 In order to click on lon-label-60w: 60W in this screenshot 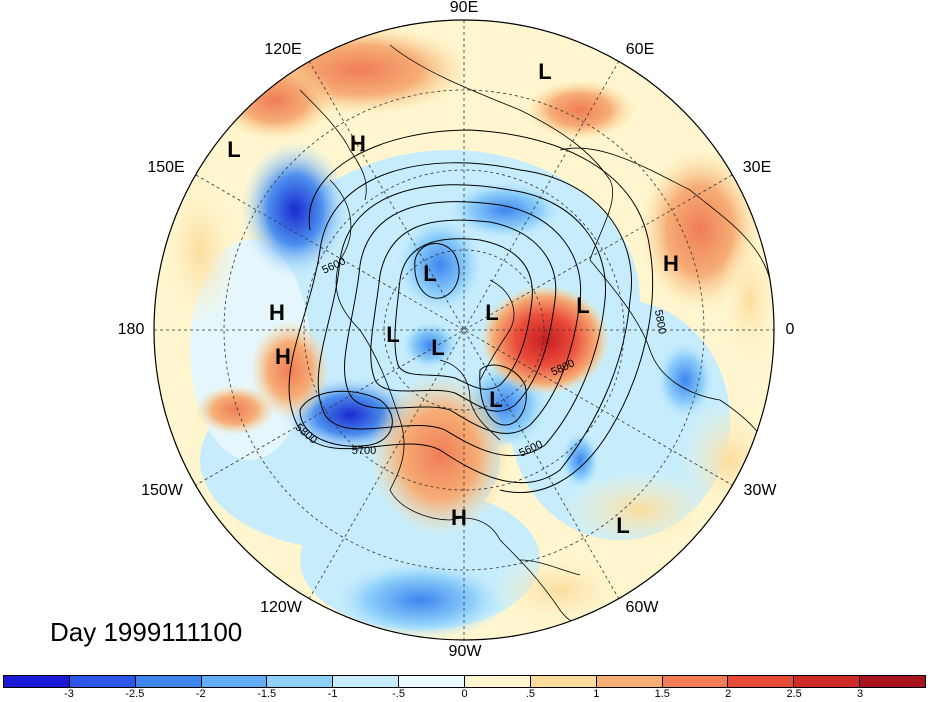, I will do `click(642, 607)`.